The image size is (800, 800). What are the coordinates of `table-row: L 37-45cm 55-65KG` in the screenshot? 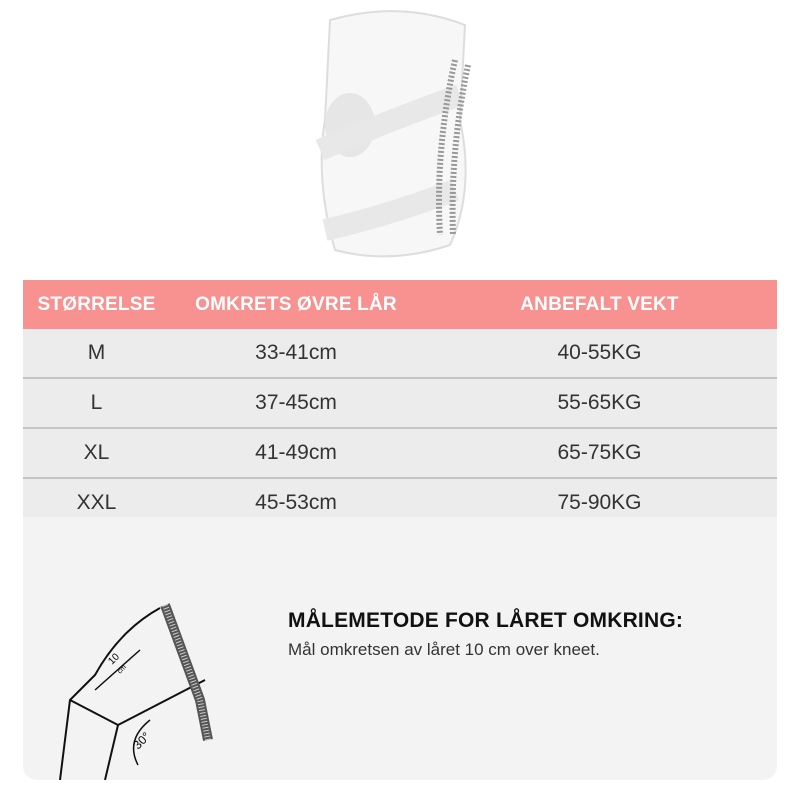 It's located at (400, 403).